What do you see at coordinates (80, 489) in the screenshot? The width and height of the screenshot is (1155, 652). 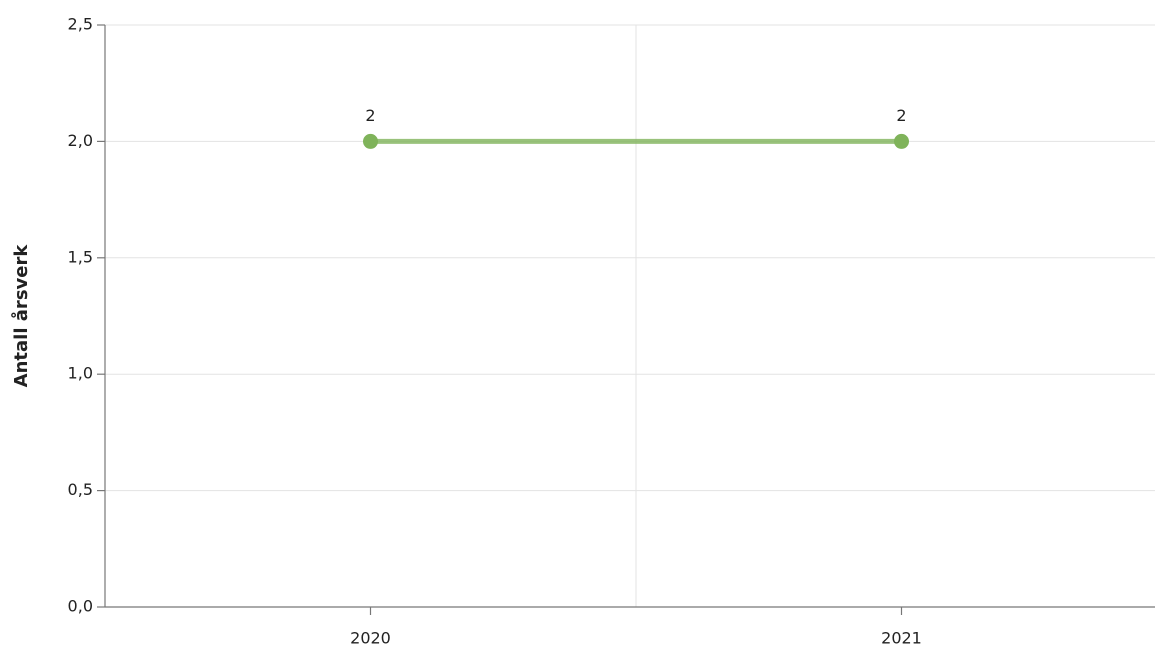 I see `y-tick-label: 0,5` at bounding box center [80, 489].